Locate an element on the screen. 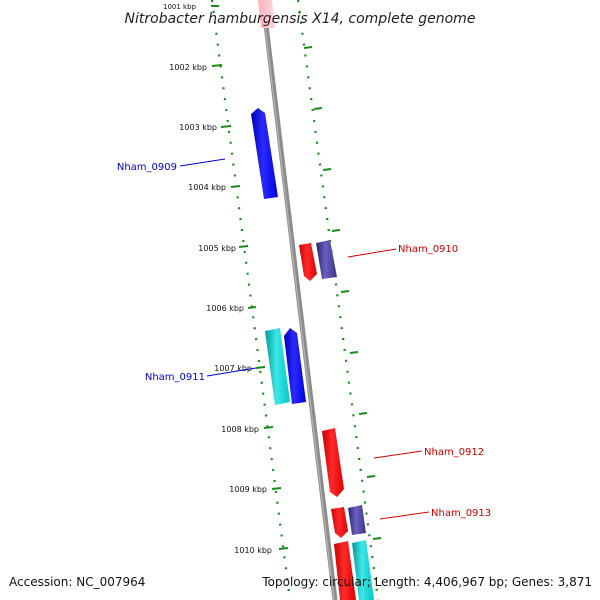  genome-backbone is located at coordinates (299, 300).